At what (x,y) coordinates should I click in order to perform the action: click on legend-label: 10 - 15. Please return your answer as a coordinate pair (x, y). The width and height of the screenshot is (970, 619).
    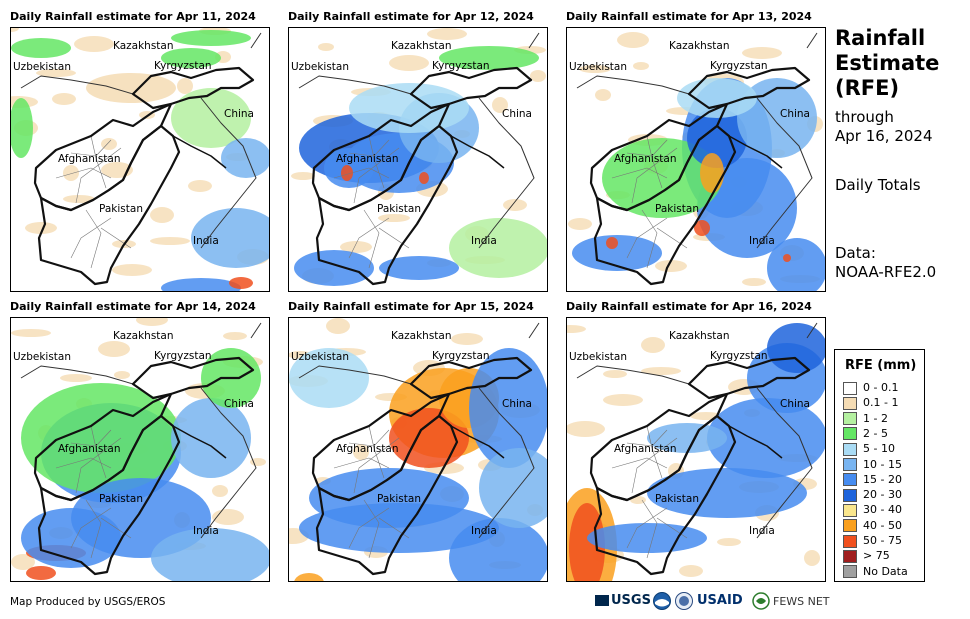
    Looking at the image, I should click on (882, 464).